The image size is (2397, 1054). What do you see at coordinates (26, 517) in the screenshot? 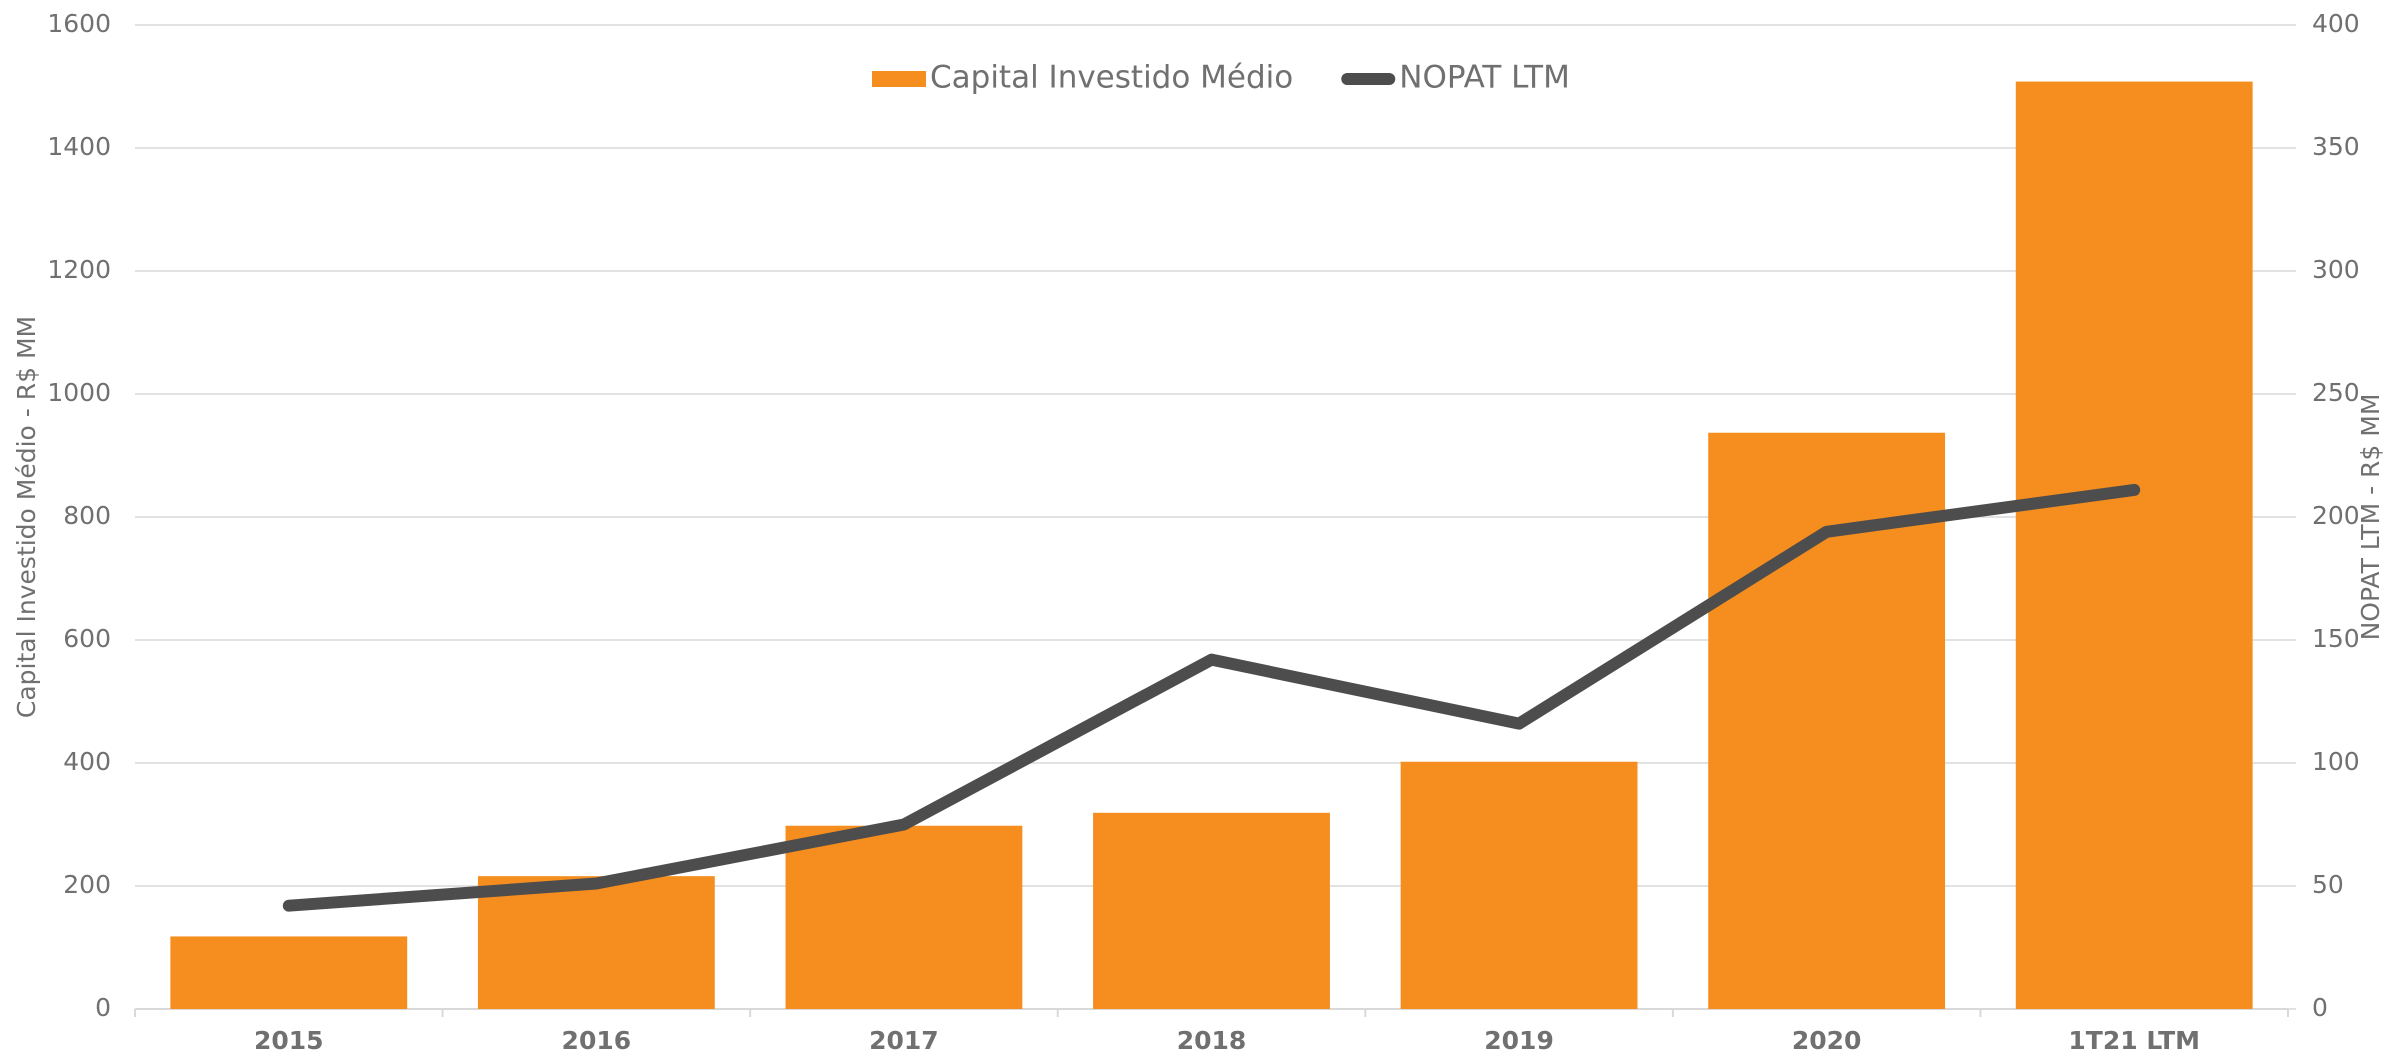
I see `y-axis-label: Capital Investido Médio - R$ MM` at bounding box center [26, 517].